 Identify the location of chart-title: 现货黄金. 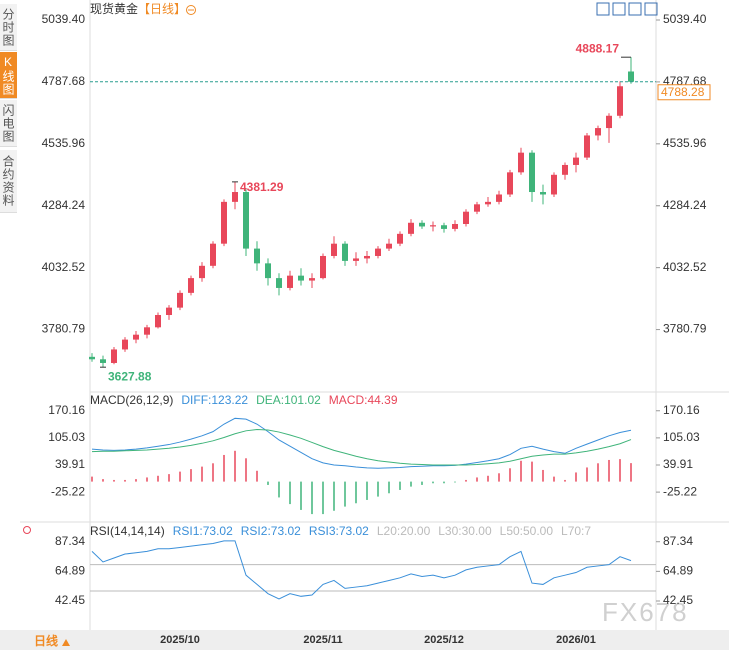
(114, 8).